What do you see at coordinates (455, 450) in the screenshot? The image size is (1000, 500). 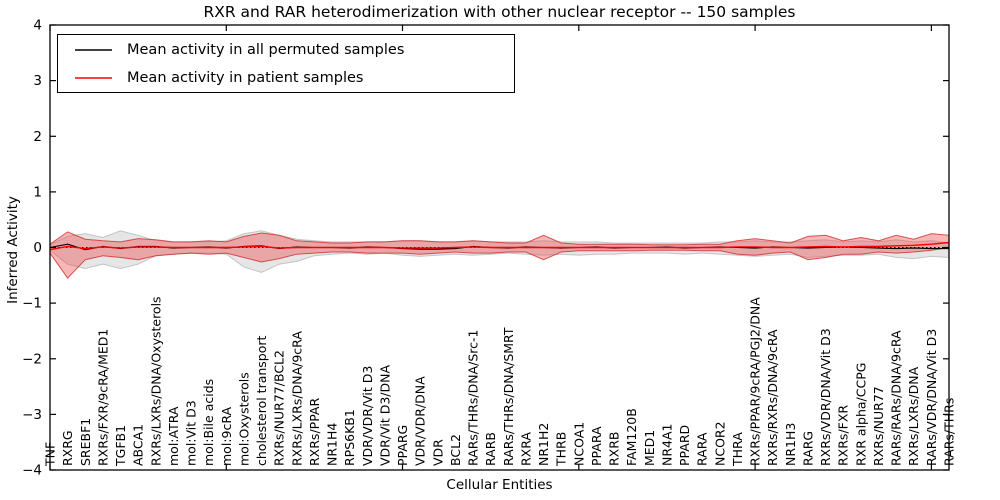 I see `x-category-label: BCL2` at bounding box center [455, 450].